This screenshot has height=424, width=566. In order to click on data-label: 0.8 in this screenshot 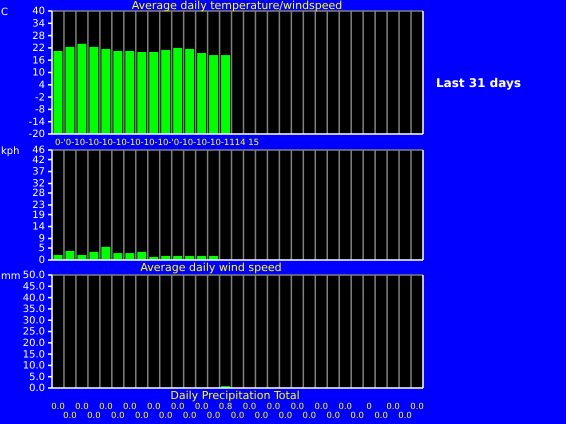, I will do `click(225, 407)`.